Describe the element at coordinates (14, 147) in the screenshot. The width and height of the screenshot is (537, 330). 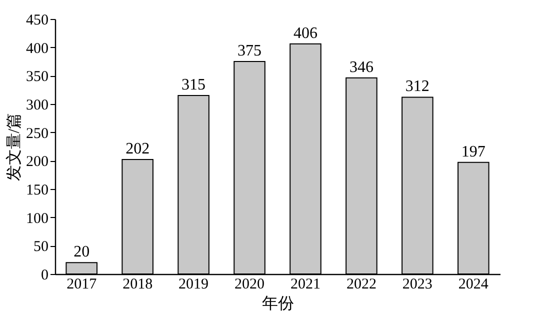
I see `y-axis-title: 发文量/篇` at that location.